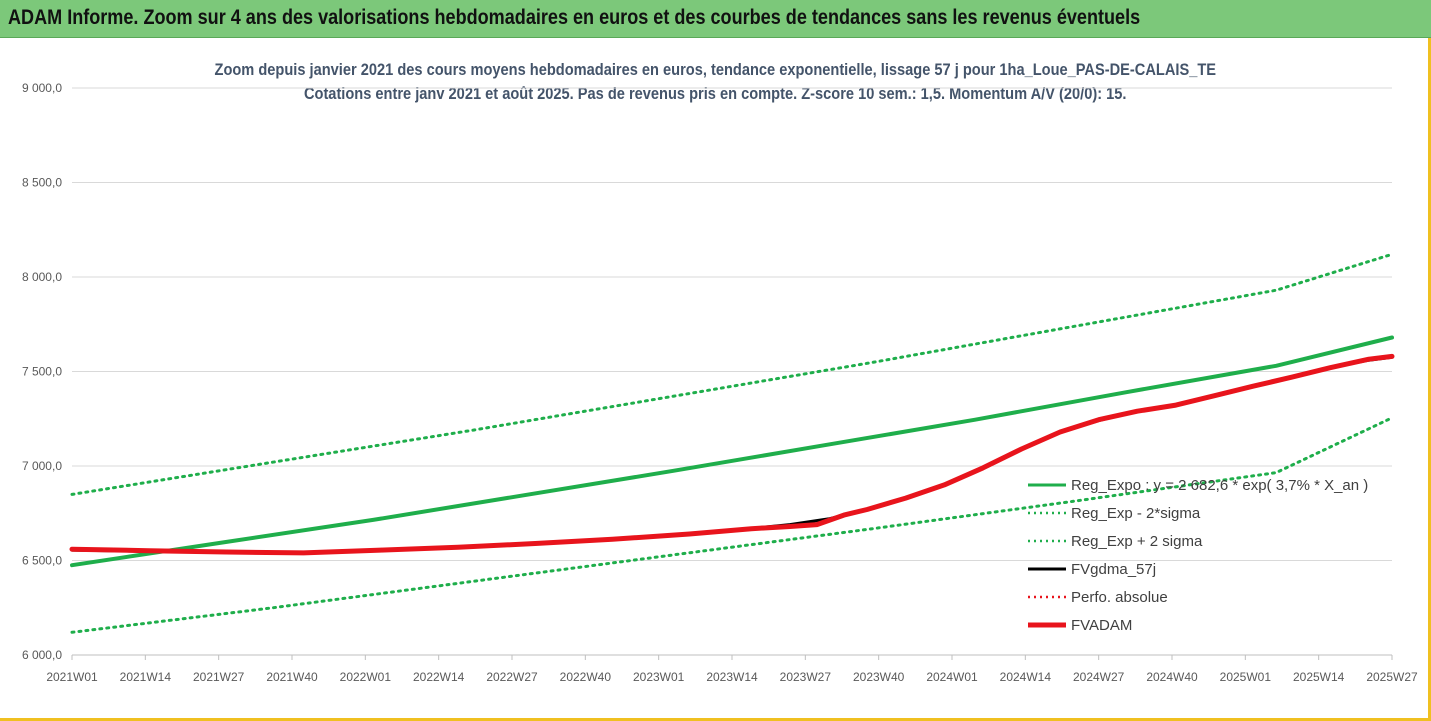 This screenshot has width=1431, height=721. What do you see at coordinates (952, 677) in the screenshot?
I see `x-tick-label: 2024W01` at bounding box center [952, 677].